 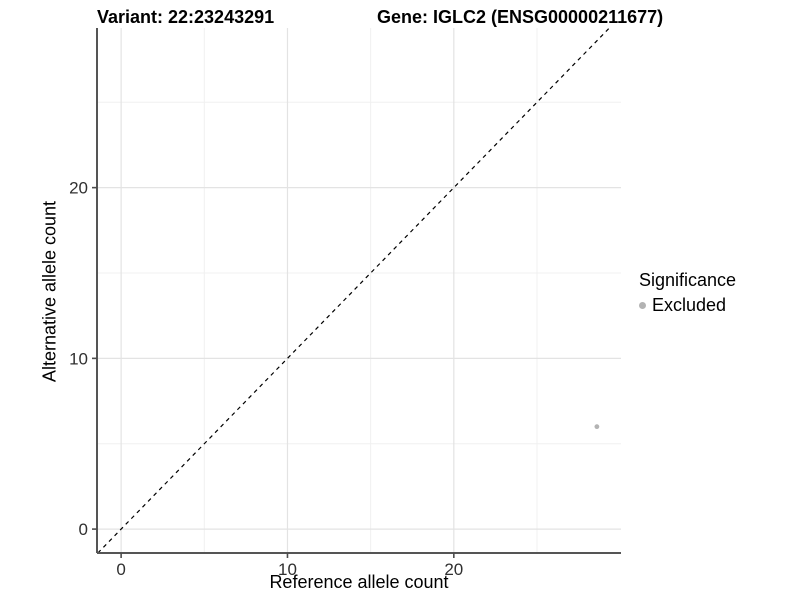 What do you see at coordinates (520, 17) in the screenshot?
I see `plot-title-gene: Gene: IGLC2 (ENSG00000211677)` at bounding box center [520, 17].